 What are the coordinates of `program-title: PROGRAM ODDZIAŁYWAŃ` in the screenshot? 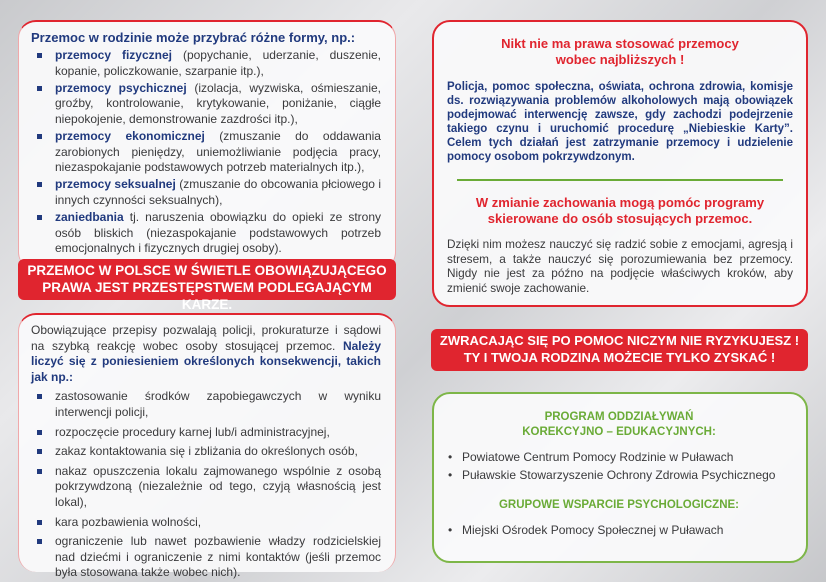 It's located at (619, 417).